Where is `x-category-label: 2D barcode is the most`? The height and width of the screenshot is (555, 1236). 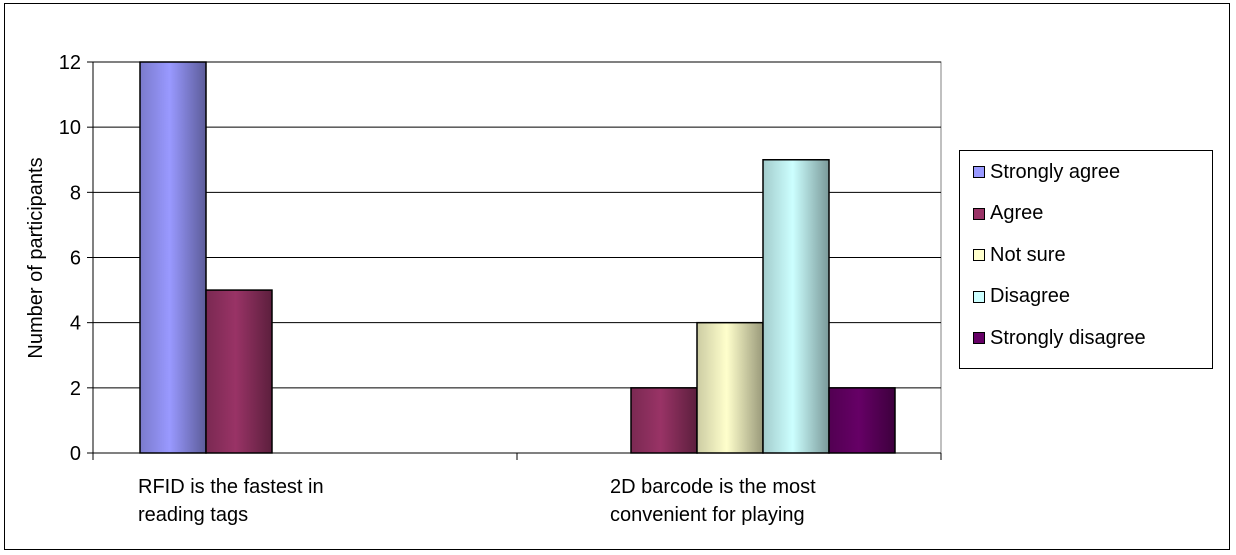 x-category-label: 2D barcode is the most is located at coordinates (713, 487).